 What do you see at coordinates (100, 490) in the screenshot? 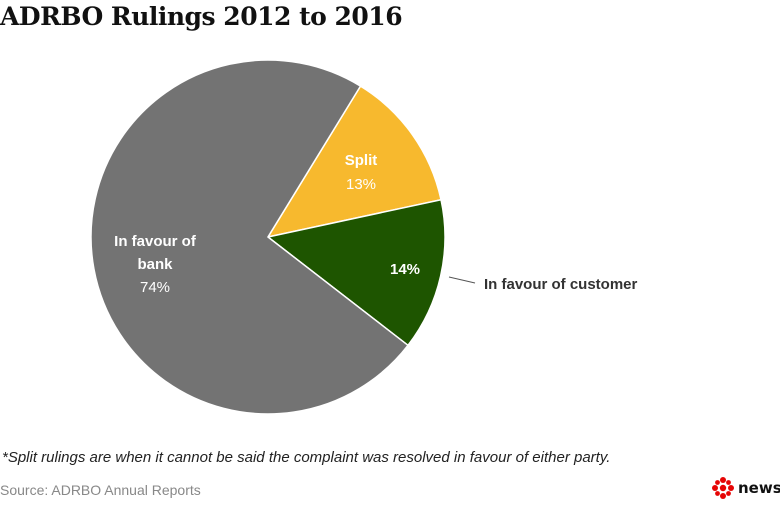
I see `source-note: Source: ADRBO Annual Reports` at bounding box center [100, 490].